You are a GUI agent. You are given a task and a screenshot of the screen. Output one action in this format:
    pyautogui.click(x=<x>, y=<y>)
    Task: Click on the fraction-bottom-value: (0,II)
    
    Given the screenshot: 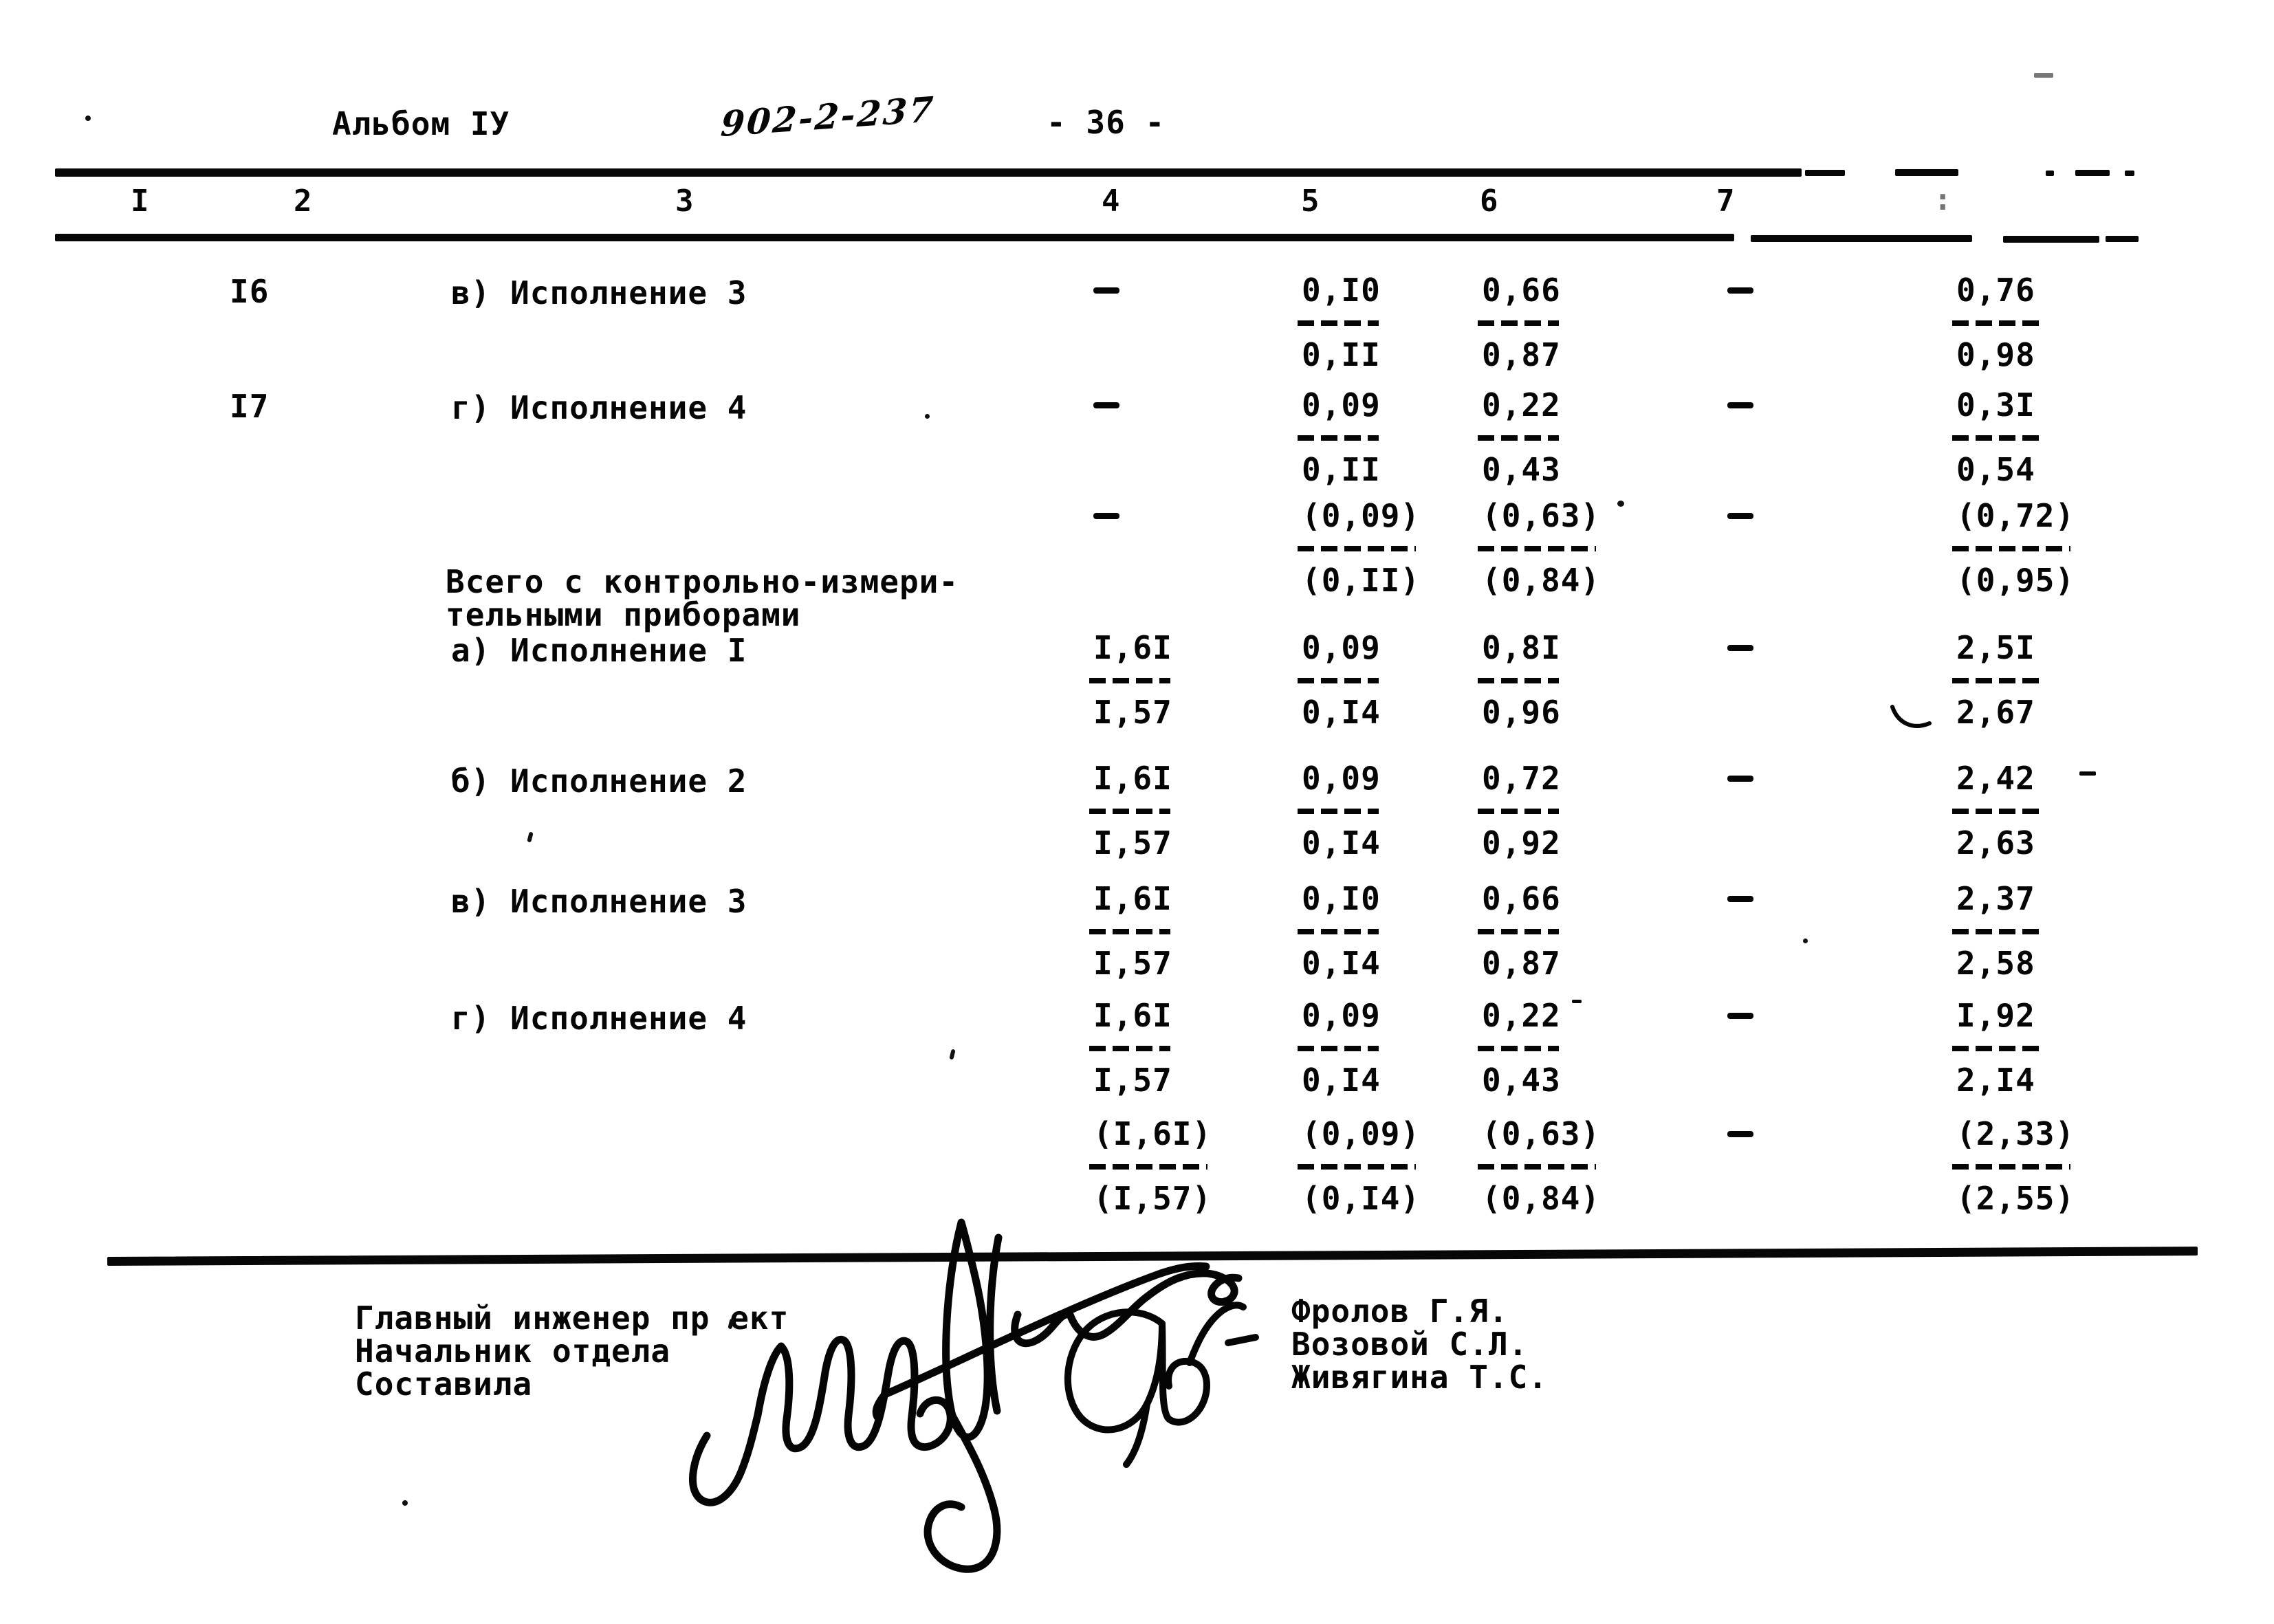 What is the action you would take?
    pyautogui.click(x=1361, y=580)
    